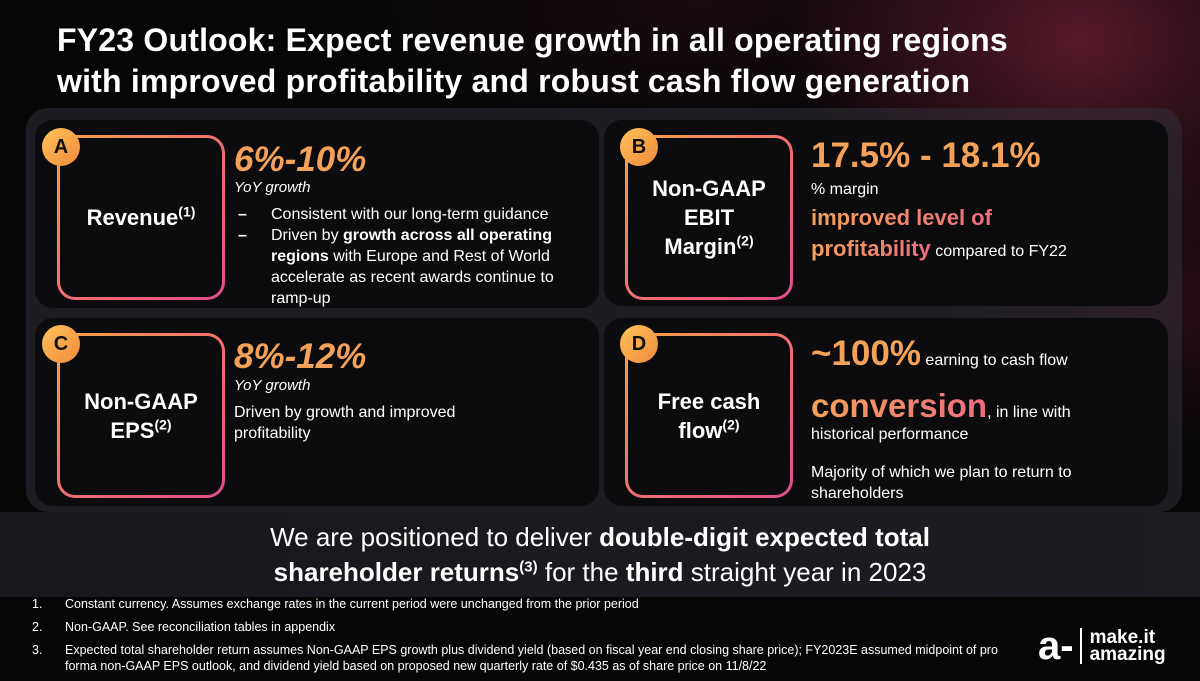 This screenshot has height=681, width=1200. Describe the element at coordinates (300, 256) in the screenshot. I see `bullet2-bold-2: regions` at that location.